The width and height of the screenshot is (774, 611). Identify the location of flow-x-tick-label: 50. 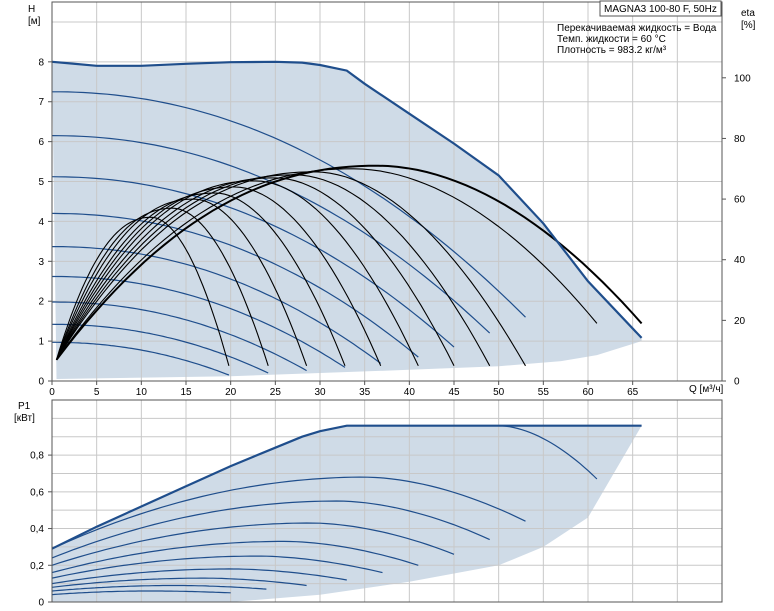
(499, 392).